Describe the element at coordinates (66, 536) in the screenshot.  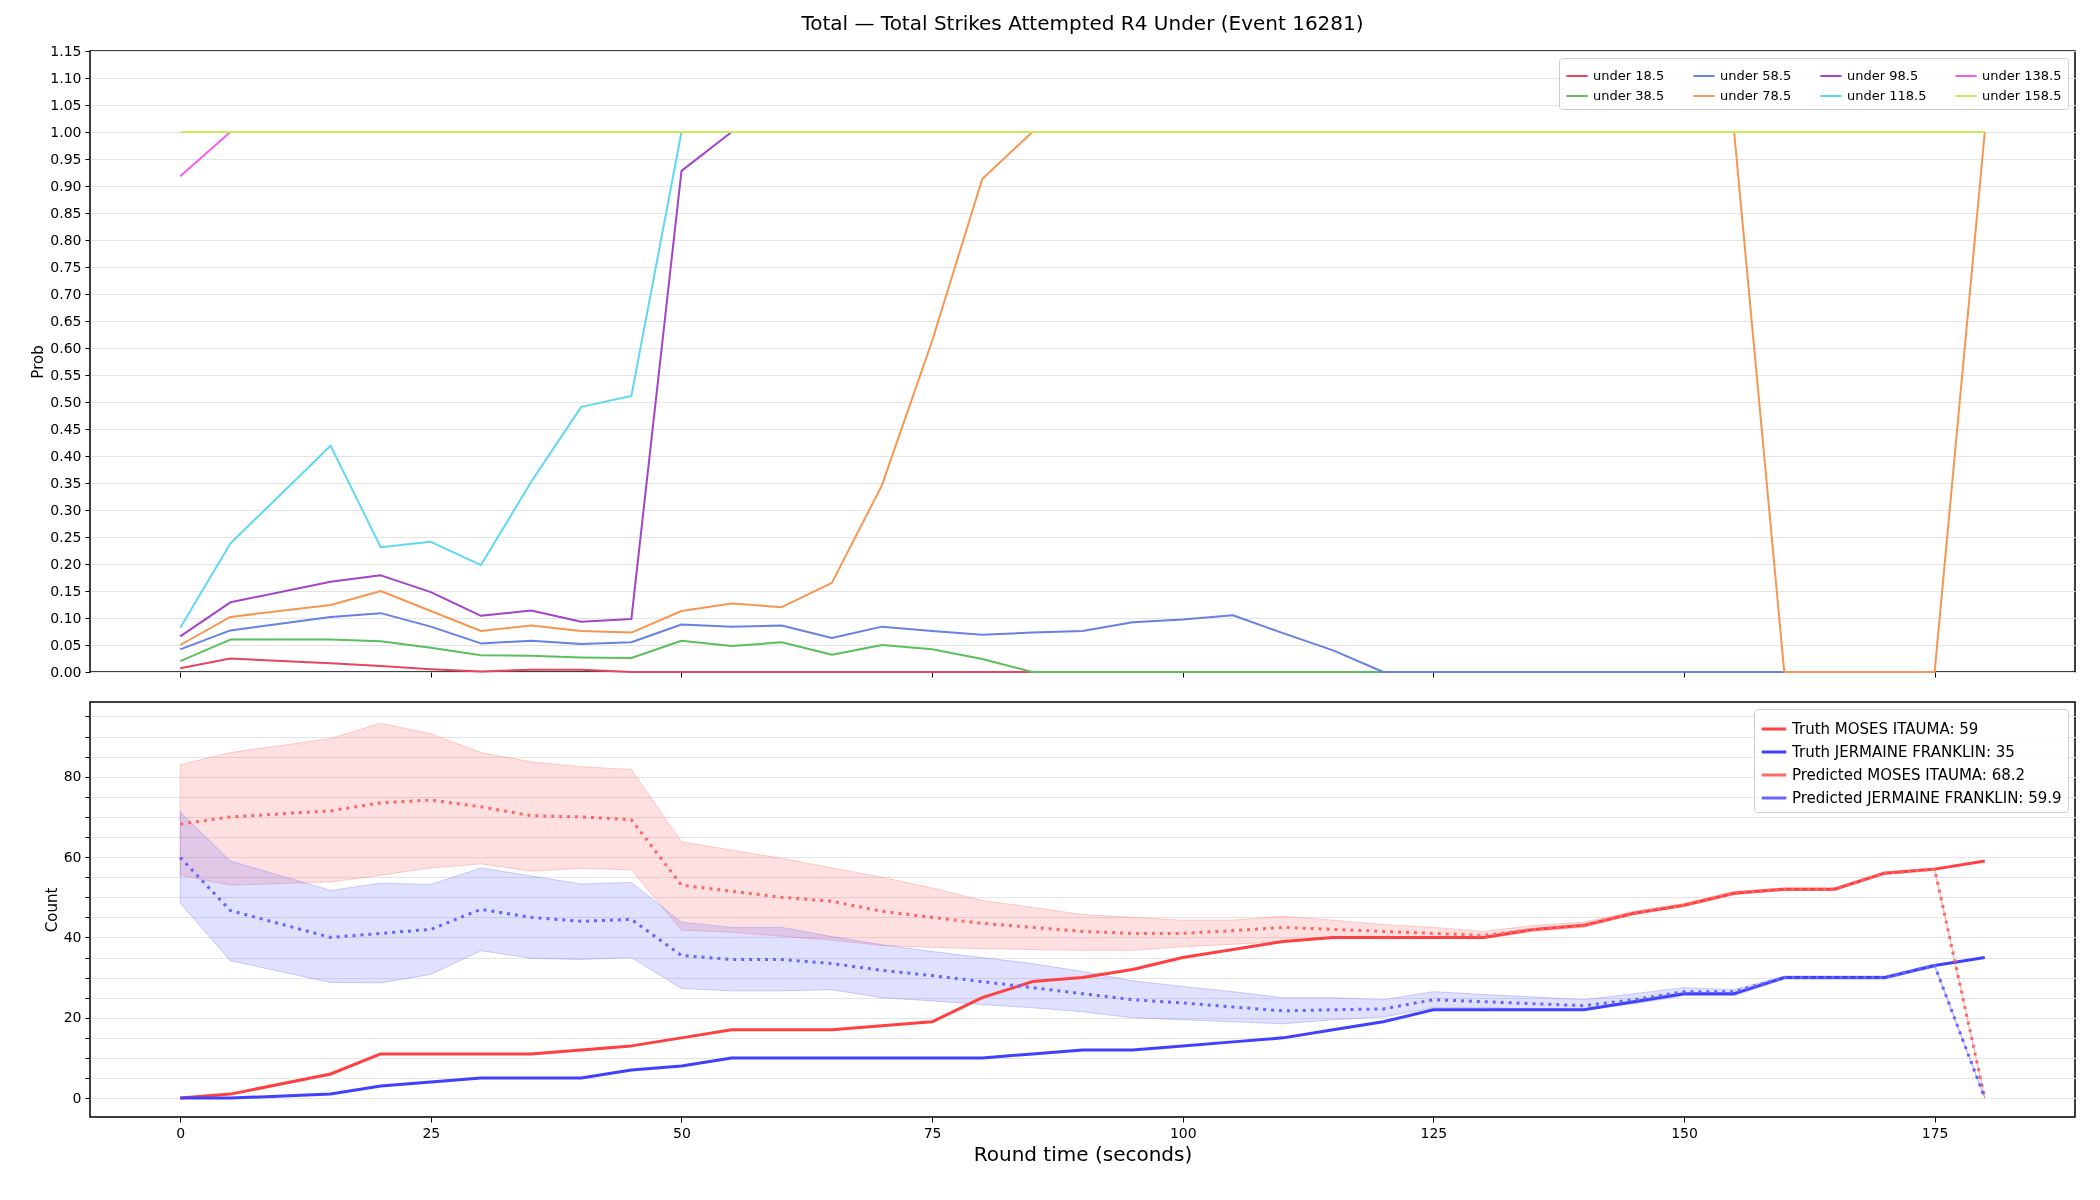
I see `y-tick-label: 0.25` at that location.